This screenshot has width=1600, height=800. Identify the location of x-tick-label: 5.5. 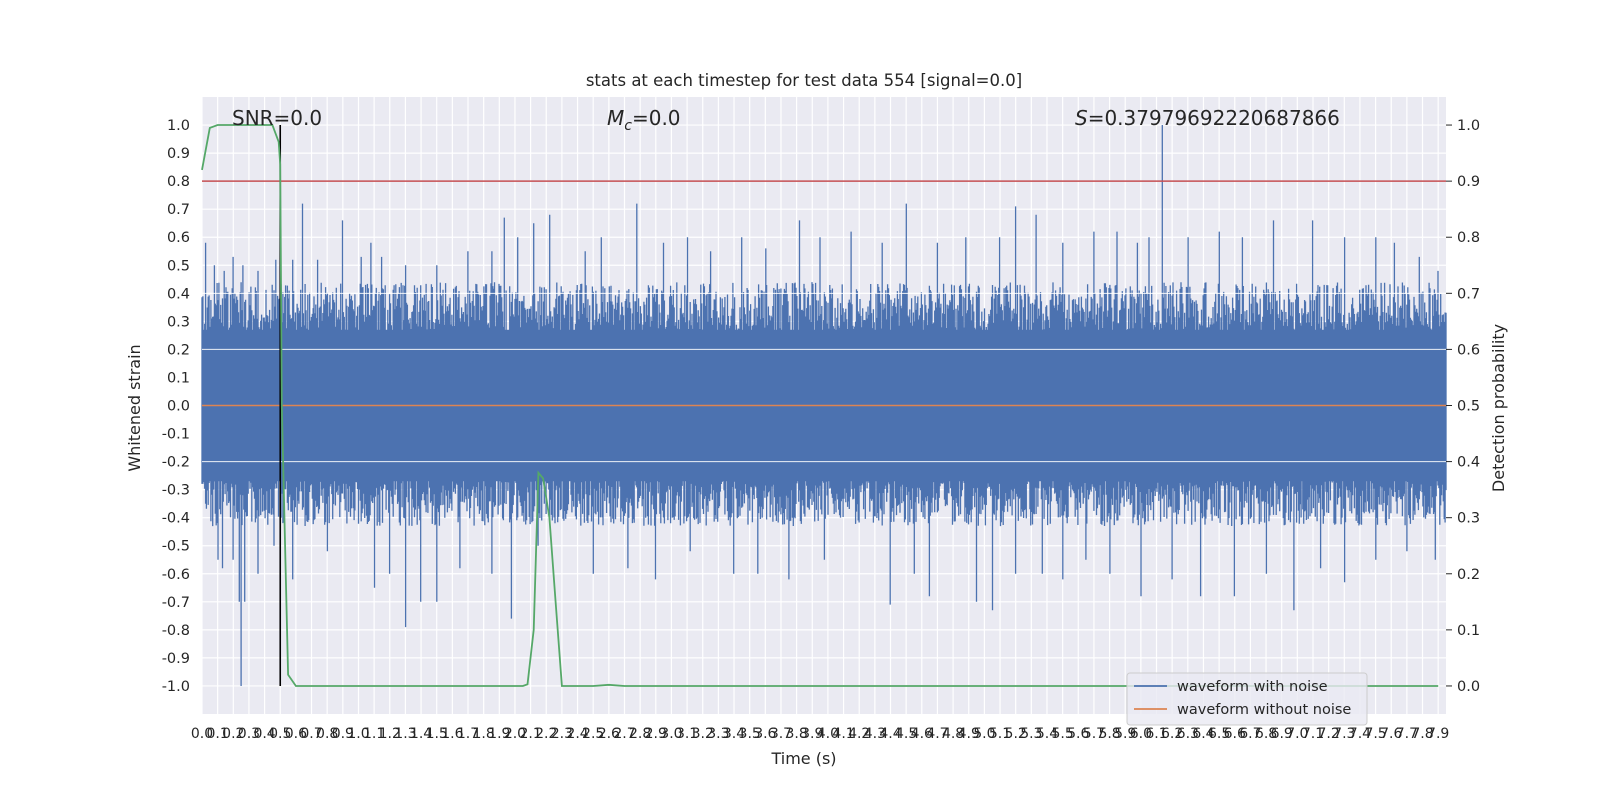
(1062, 734).